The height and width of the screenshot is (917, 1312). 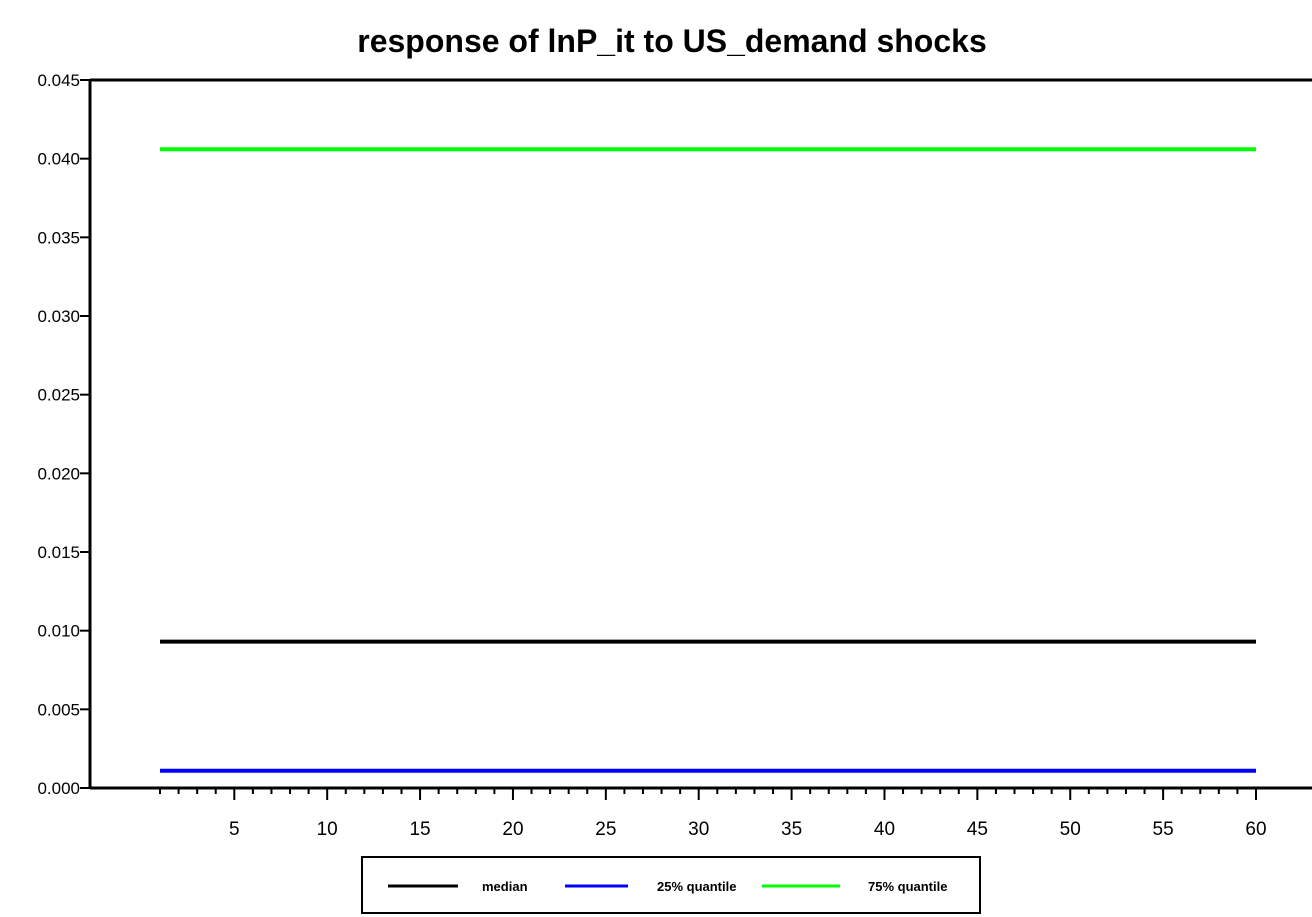 I want to click on x-tick-label: 20, so click(x=512, y=829).